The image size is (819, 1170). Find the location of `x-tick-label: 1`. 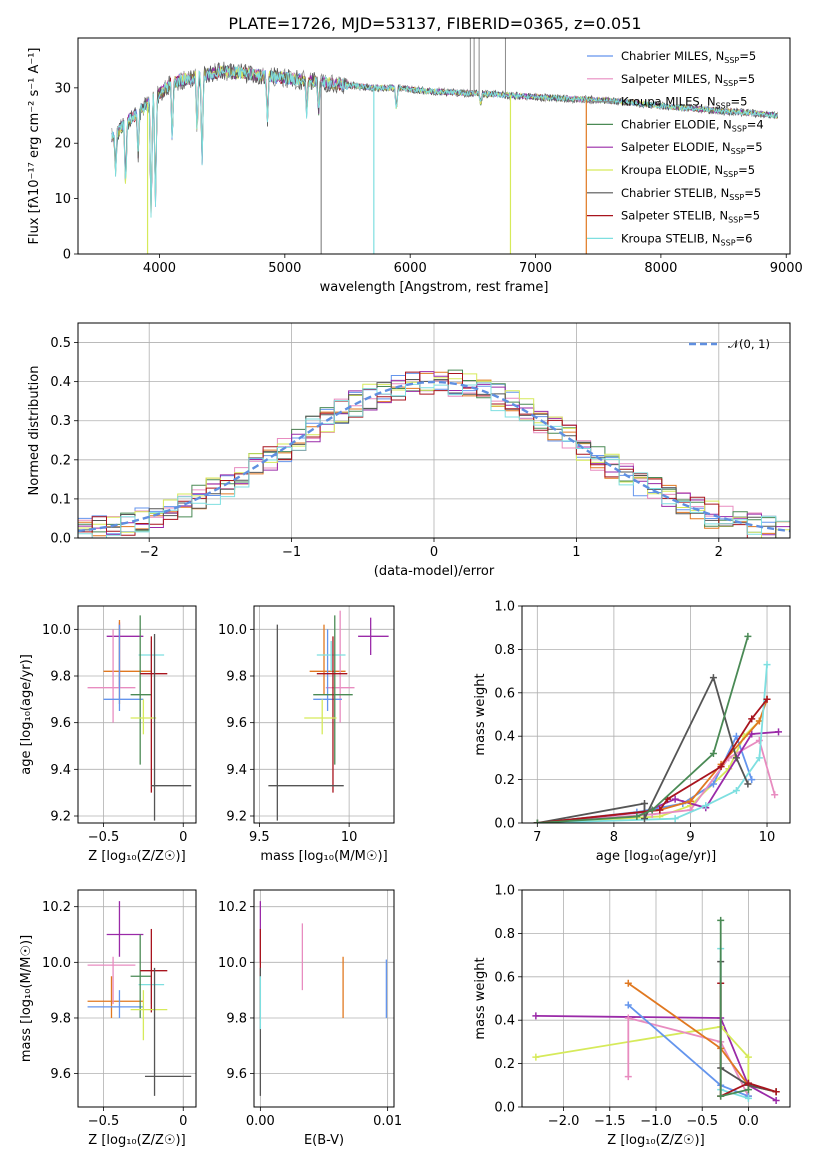

x-tick-label: 1 is located at coordinates (576, 552).